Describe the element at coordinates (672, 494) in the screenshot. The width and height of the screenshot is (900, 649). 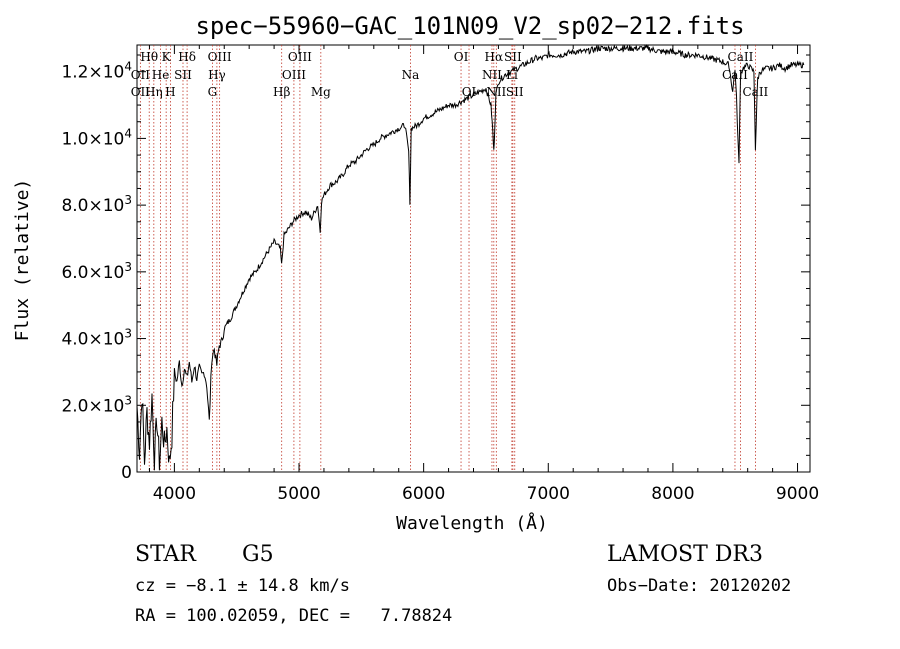
I see `x-tick-label: 8000` at that location.